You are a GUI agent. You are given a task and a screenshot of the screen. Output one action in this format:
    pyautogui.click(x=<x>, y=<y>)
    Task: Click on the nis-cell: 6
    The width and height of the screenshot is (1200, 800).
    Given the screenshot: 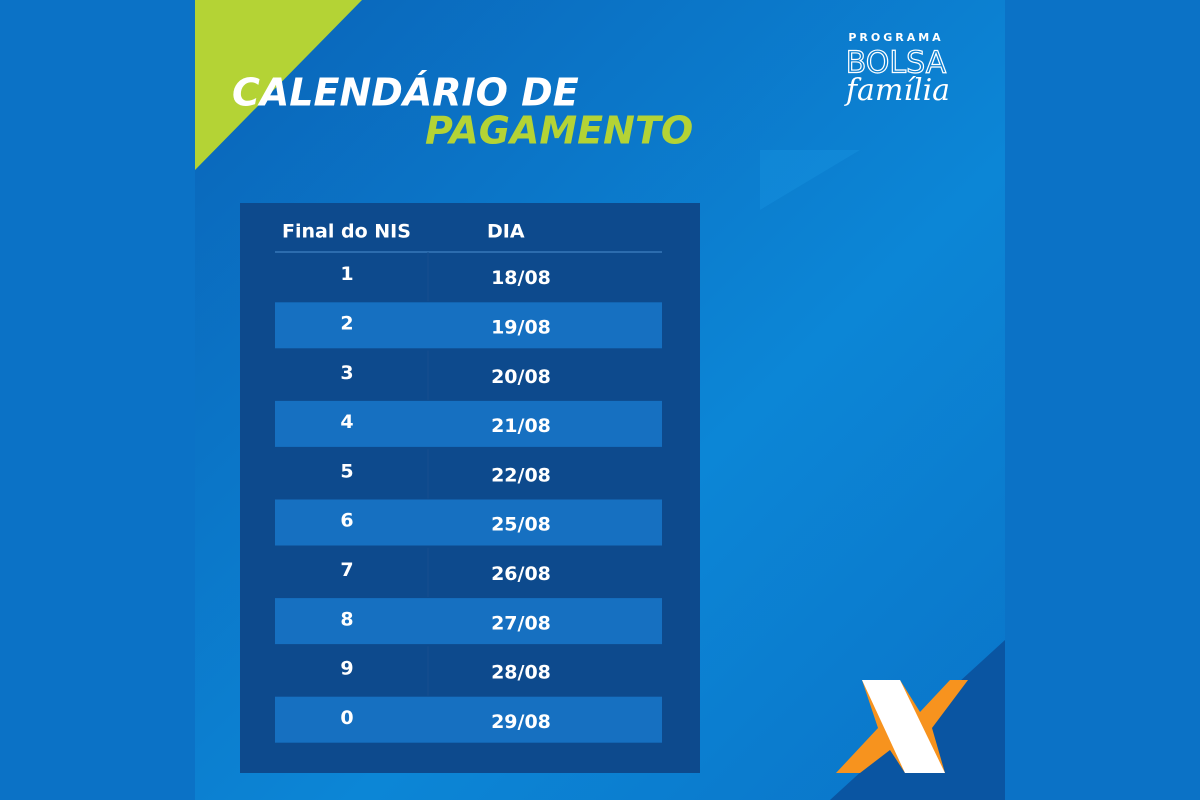 What is the action you would take?
    pyautogui.click(x=346, y=521)
    